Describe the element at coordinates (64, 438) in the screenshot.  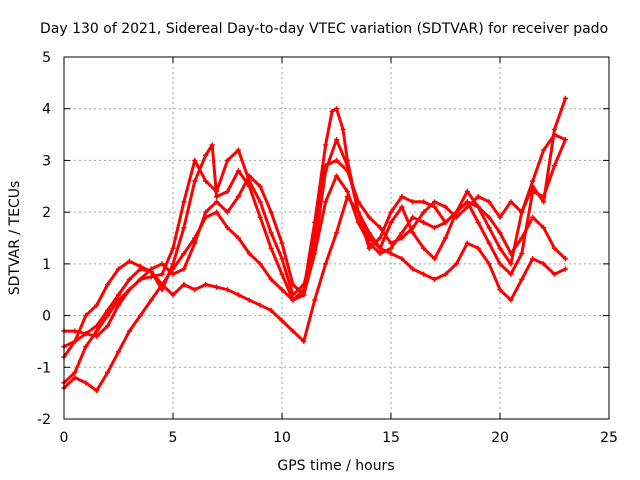
I see `x-tick-label: 0` at that location.